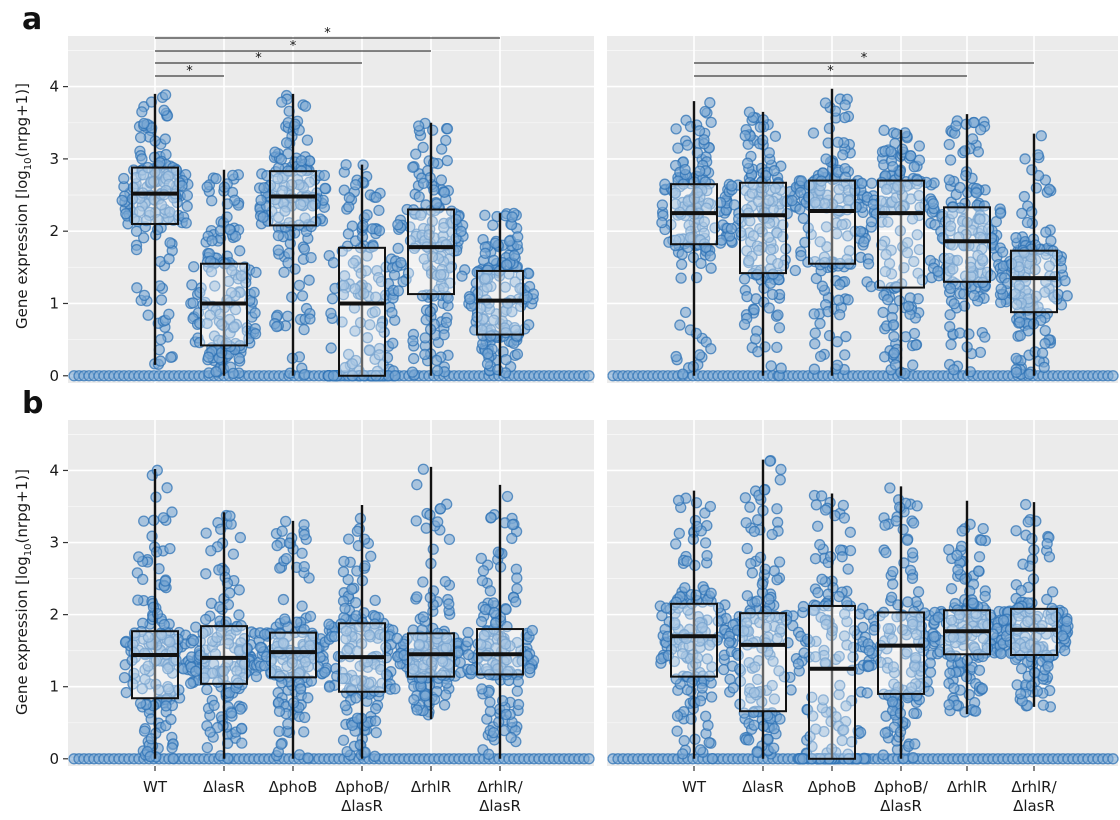 The image size is (1120, 820). I want to click on x-tick-label: ΔrhlR/ΔlasR, so click(1034, 796).